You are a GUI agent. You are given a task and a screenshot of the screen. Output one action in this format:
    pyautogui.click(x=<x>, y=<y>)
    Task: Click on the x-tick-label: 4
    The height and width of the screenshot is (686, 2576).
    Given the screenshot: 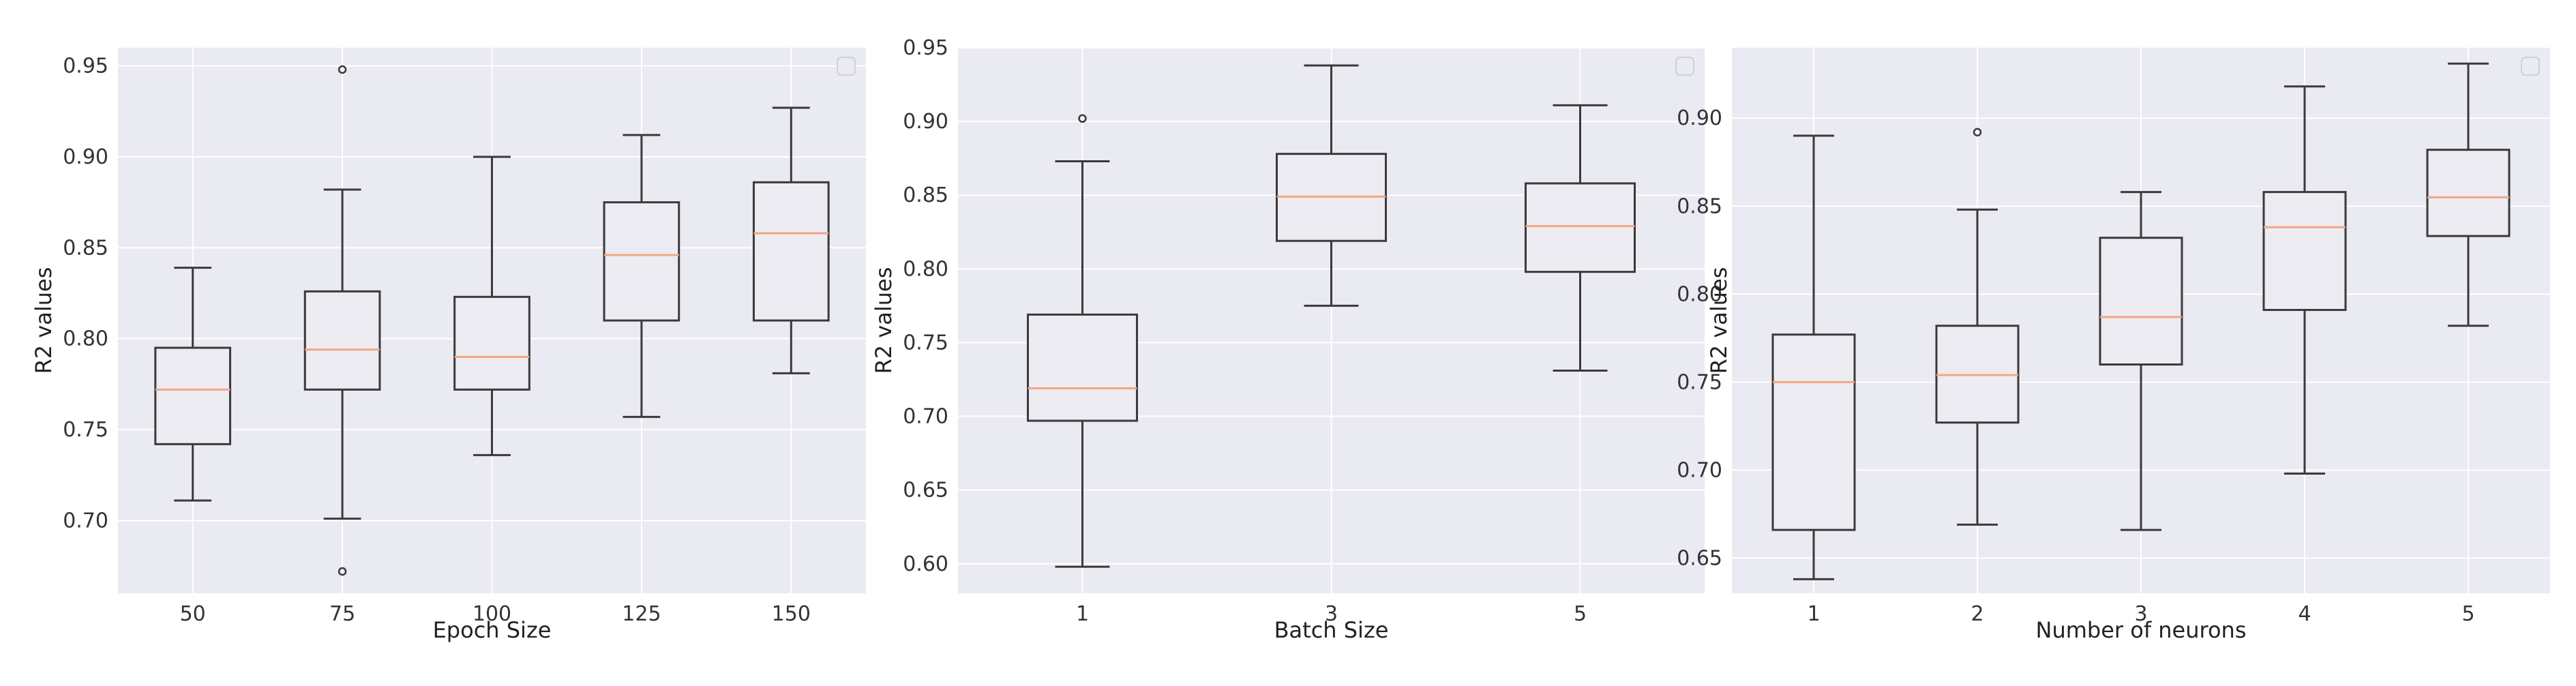 What is the action you would take?
    pyautogui.click(x=2304, y=614)
    